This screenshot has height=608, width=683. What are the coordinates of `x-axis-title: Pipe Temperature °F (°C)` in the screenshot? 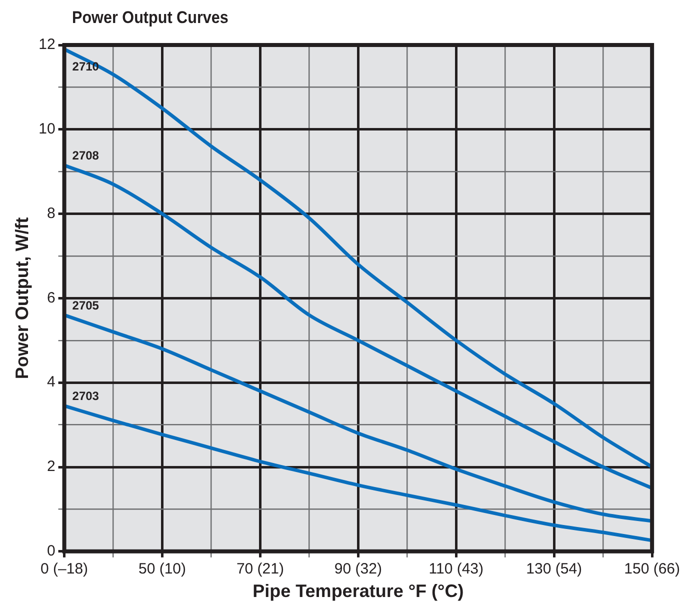 It's located at (358, 591).